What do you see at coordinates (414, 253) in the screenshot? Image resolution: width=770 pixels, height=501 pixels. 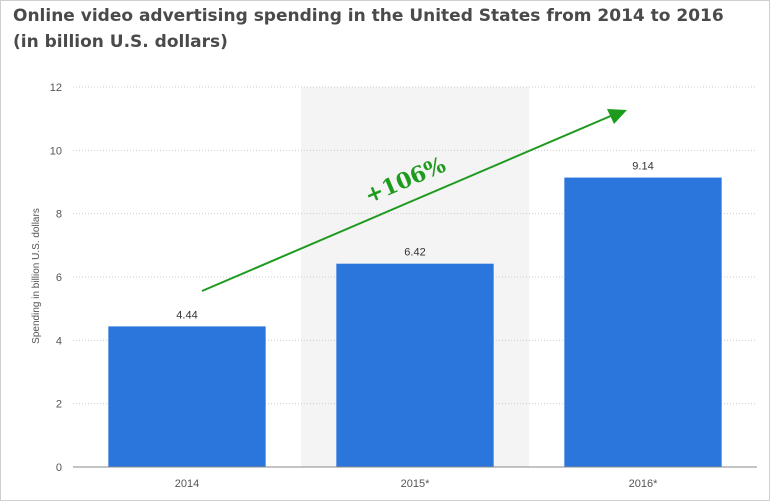 I see `data-label: 6.42` at bounding box center [414, 253].